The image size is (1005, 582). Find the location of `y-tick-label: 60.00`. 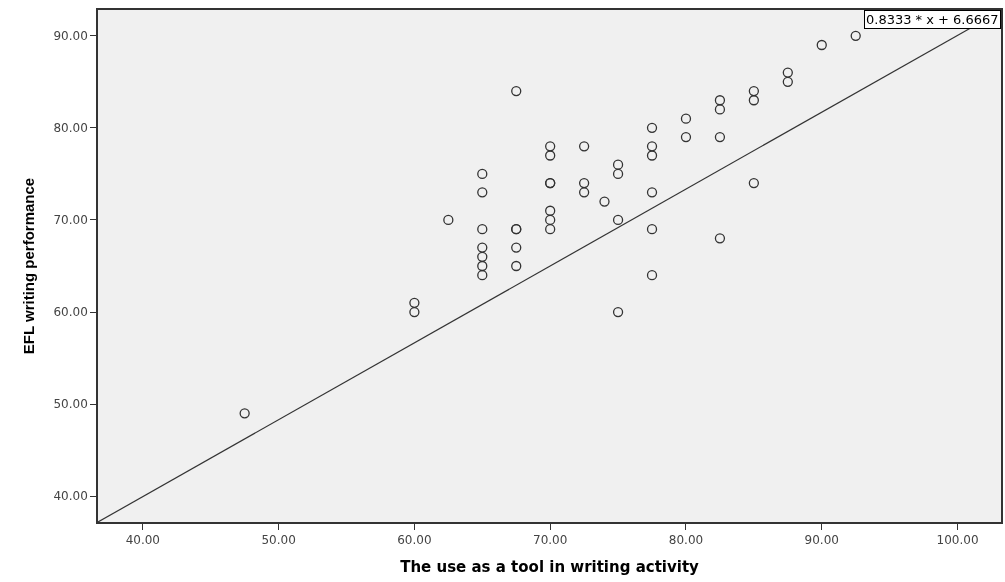

y-tick-label: 60.00 is located at coordinates (70, 312).